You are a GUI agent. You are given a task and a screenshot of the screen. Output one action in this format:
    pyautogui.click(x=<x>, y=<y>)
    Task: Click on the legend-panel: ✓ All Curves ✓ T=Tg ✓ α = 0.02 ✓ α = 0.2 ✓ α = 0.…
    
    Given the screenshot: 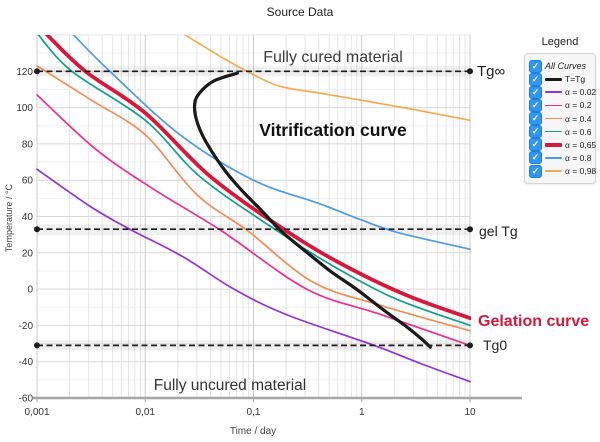 What is the action you would take?
    pyautogui.click(x=560, y=118)
    